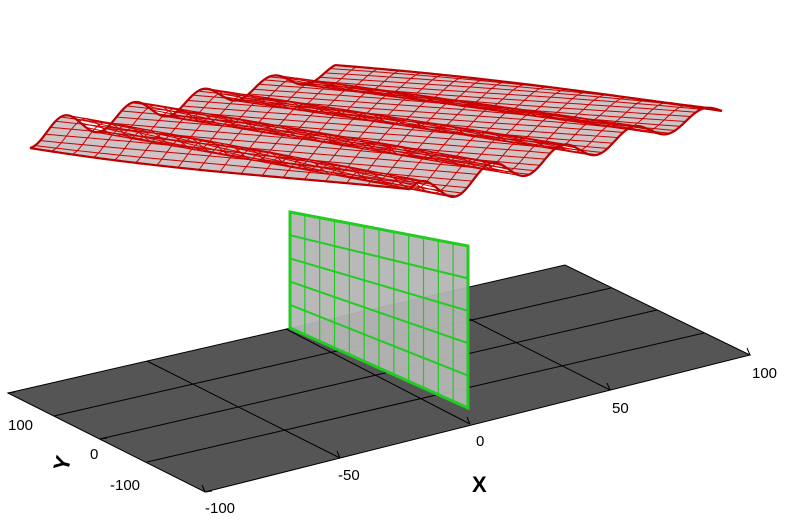  I want to click on x-tick-label: 0, so click(480, 441).